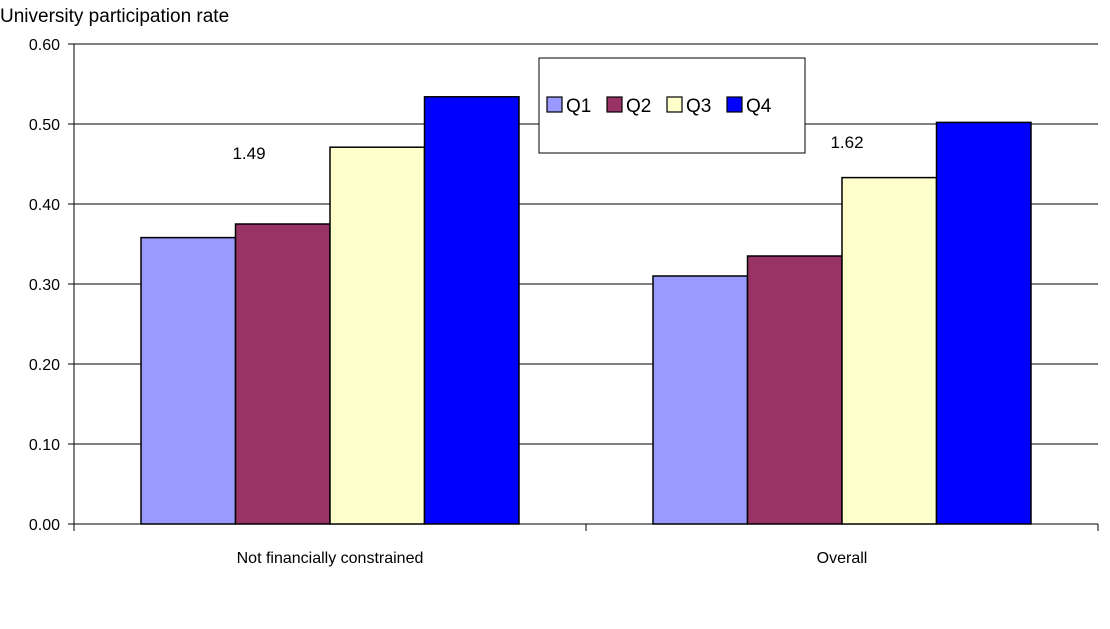 The height and width of the screenshot is (629, 1110). What do you see at coordinates (44, 45) in the screenshot?
I see `y-tick-label: 0.60` at bounding box center [44, 45].